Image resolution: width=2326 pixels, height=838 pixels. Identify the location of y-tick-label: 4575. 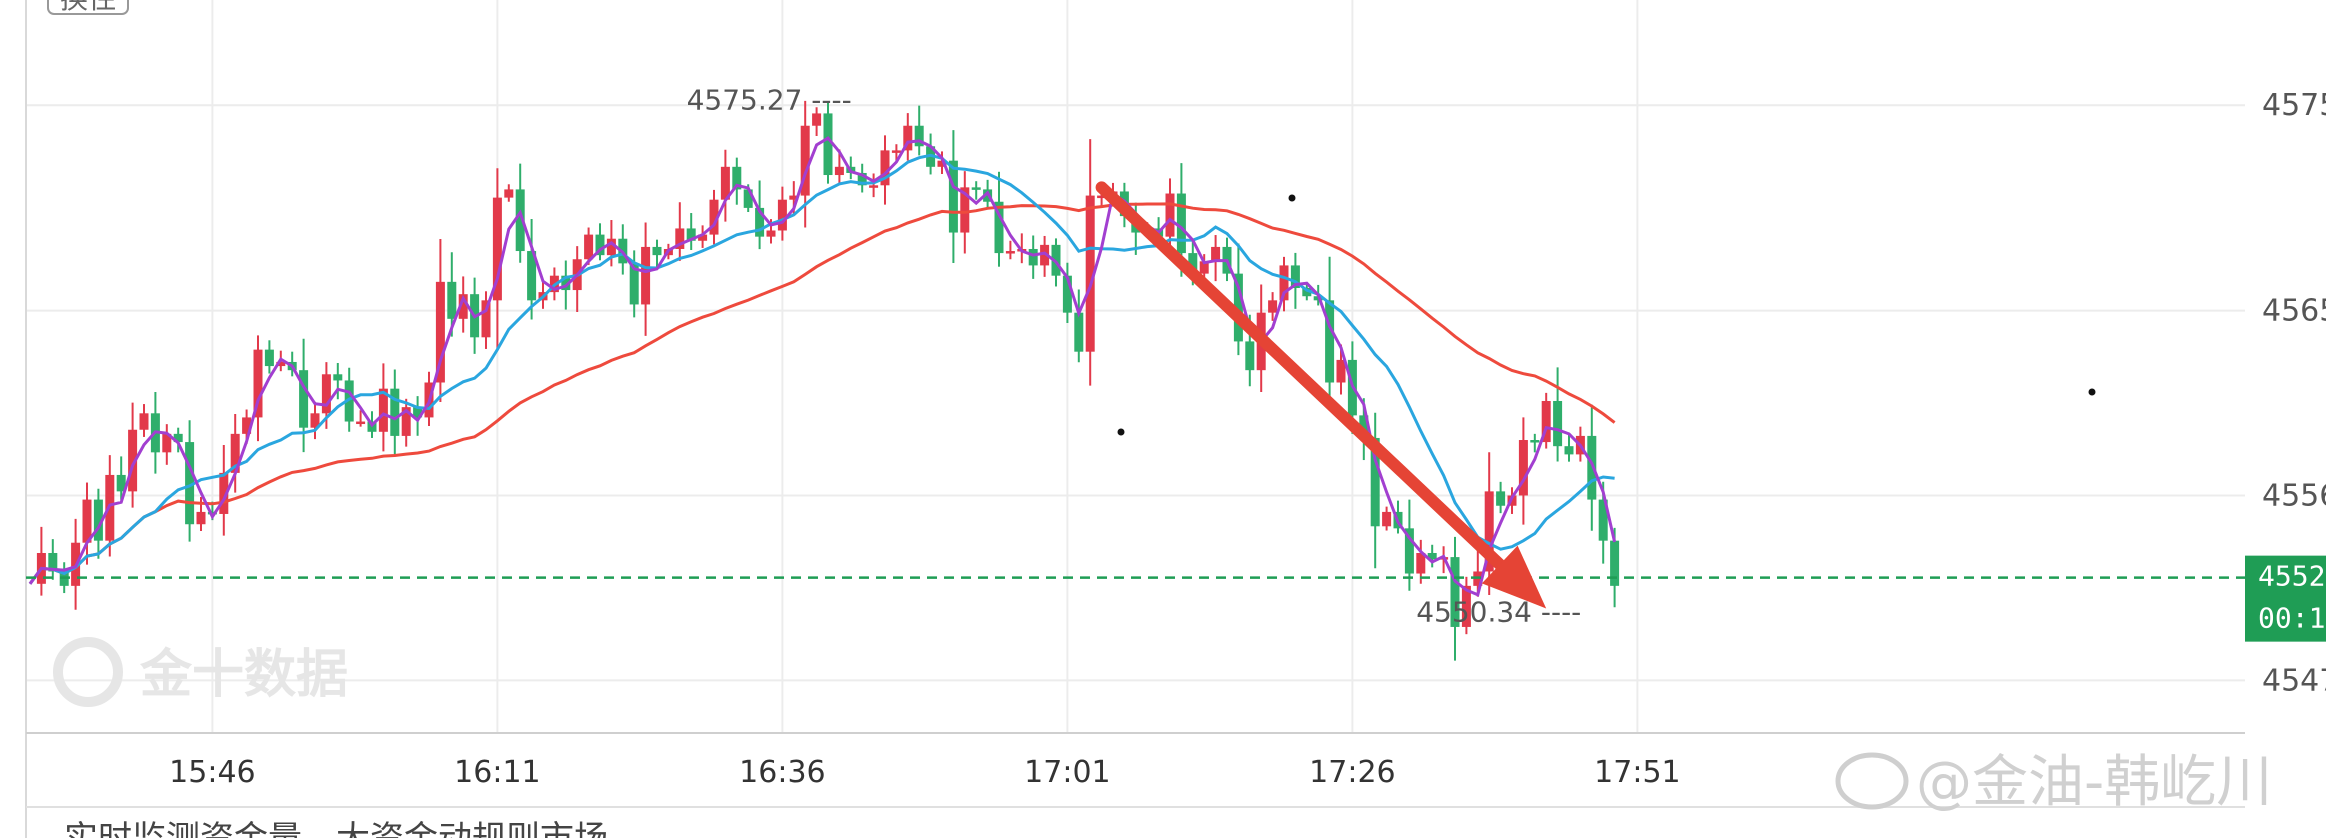
(2294, 105).